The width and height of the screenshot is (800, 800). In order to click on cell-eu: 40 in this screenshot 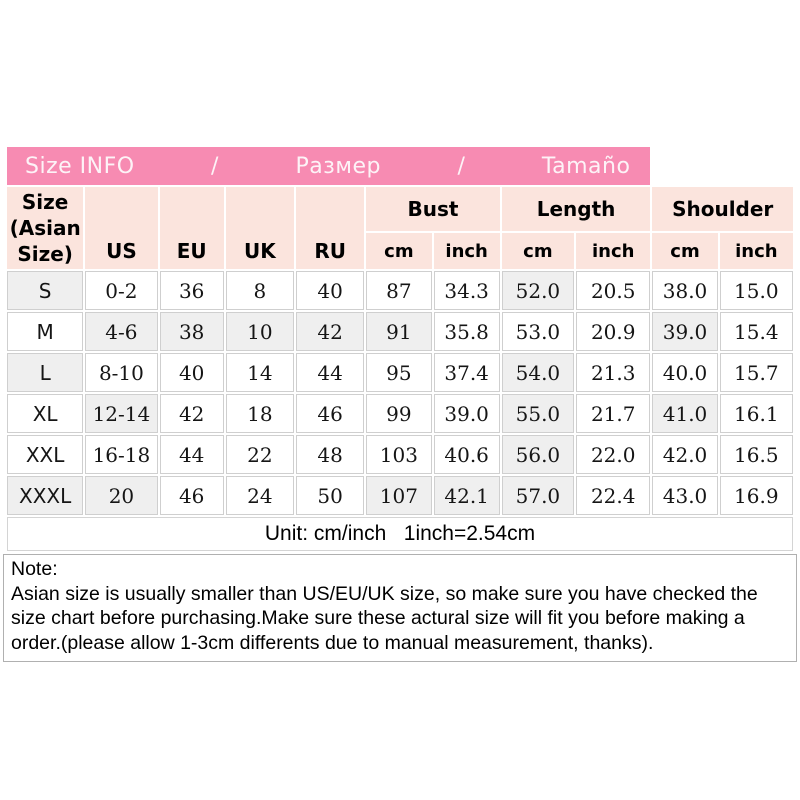, I will do `click(191, 372)`.